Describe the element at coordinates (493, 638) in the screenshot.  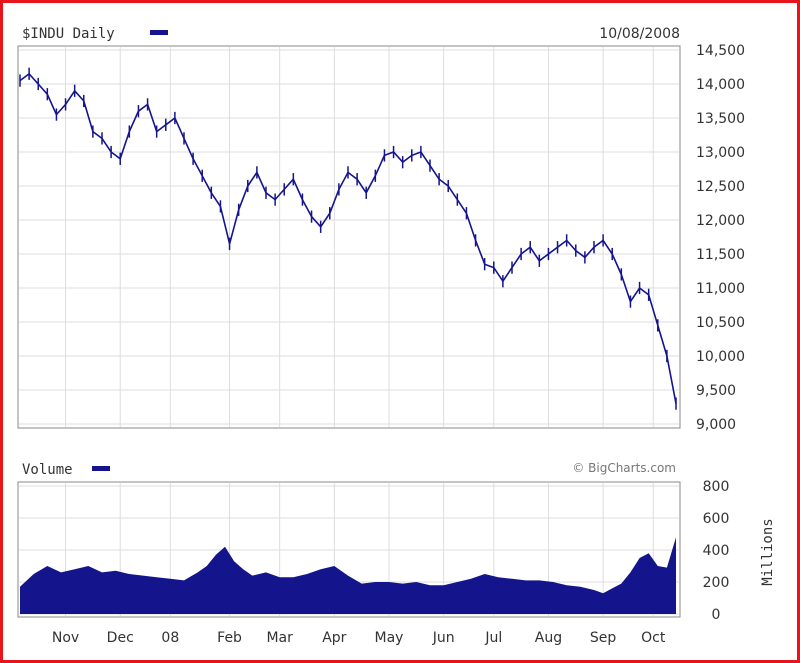
I see `x-tick-label: Jul` at that location.